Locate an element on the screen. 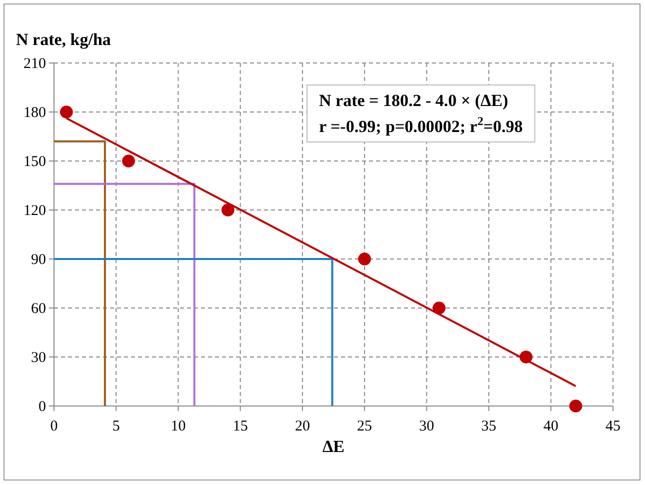 Image resolution: width=645 pixels, height=485 pixels. annotation: N rate = 180.2 - 4.0 × (ΔE) is located at coordinates (413, 100).